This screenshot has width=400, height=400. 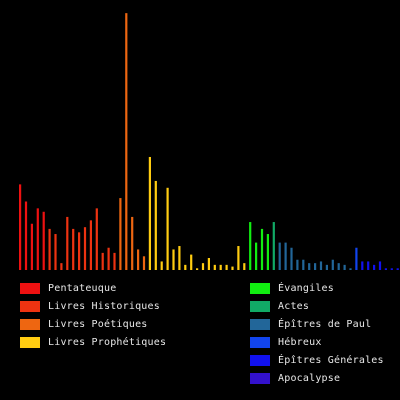 I want to click on legend-label: Pentateuque, so click(x=82, y=288).